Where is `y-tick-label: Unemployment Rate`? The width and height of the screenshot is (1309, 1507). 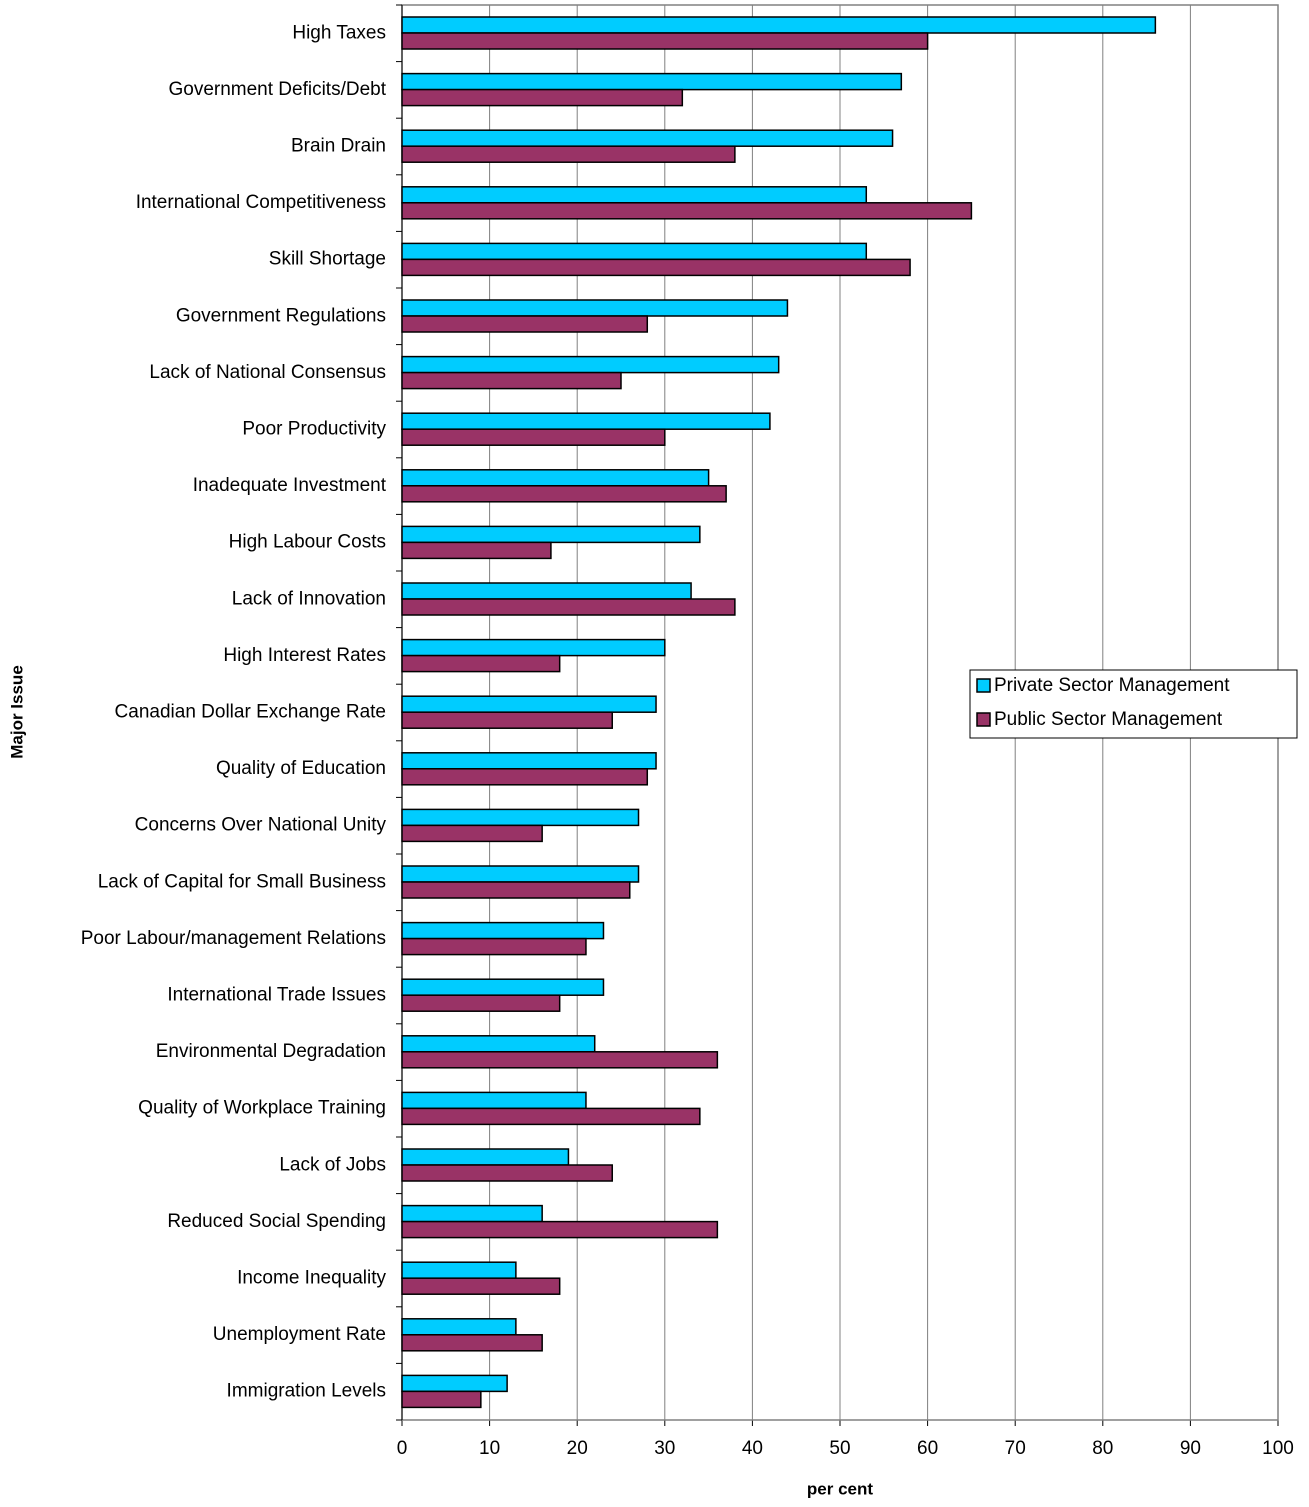
y-tick-label: Unemployment Rate is located at coordinates (299, 1334).